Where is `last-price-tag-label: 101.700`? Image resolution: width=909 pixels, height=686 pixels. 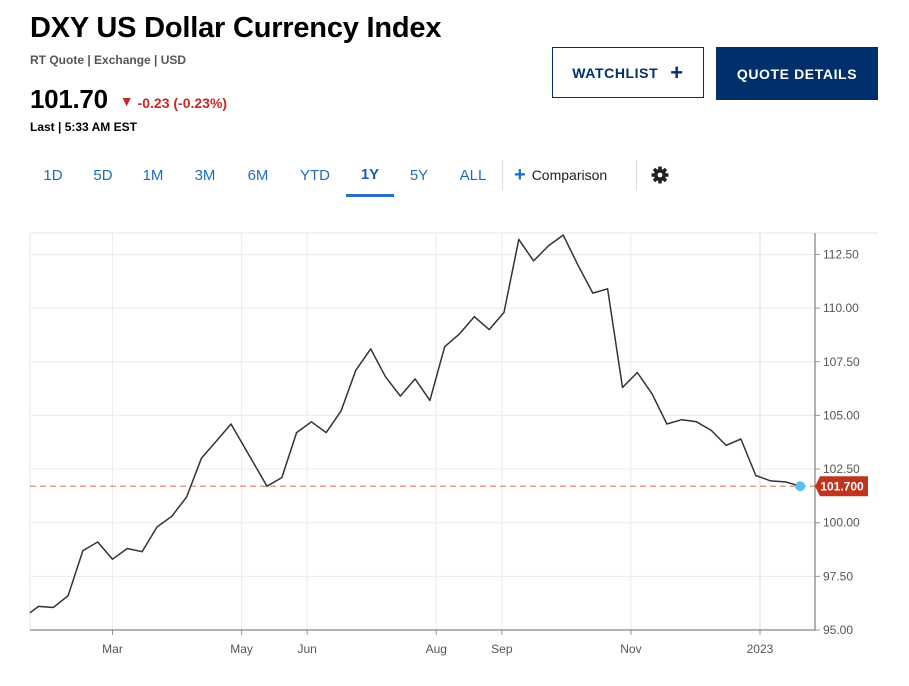 last-price-tag-label: 101.700 is located at coordinates (842, 487).